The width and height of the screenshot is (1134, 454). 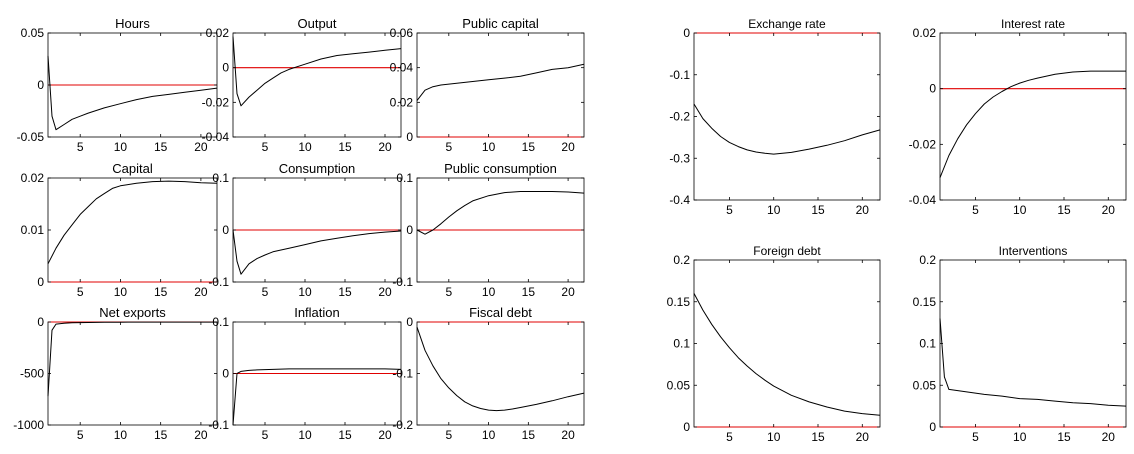 I want to click on y-tick-label: -0.4, so click(x=679, y=200).